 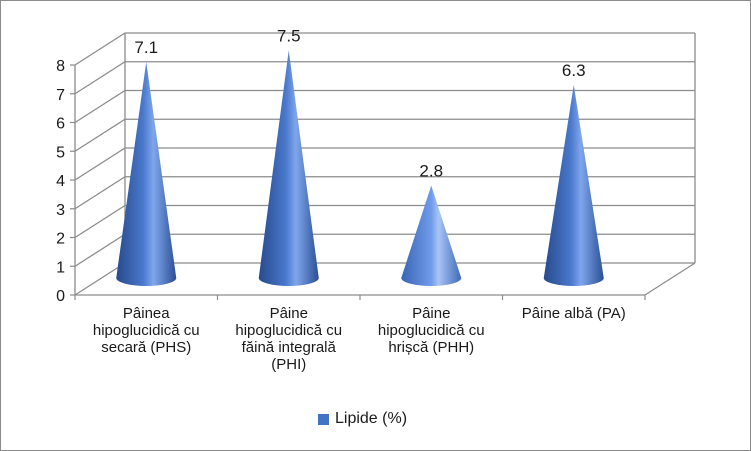 I want to click on data-label: 7.1, so click(x=146, y=47).